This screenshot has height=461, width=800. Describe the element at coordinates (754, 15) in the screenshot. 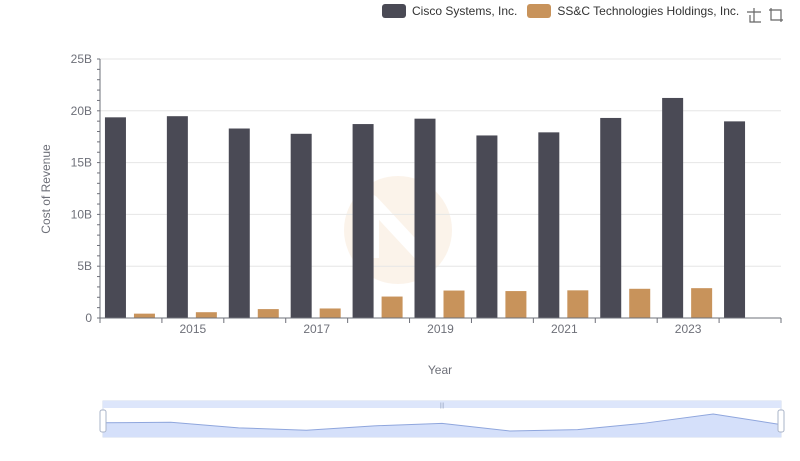

I see `zoom-icon` at that location.